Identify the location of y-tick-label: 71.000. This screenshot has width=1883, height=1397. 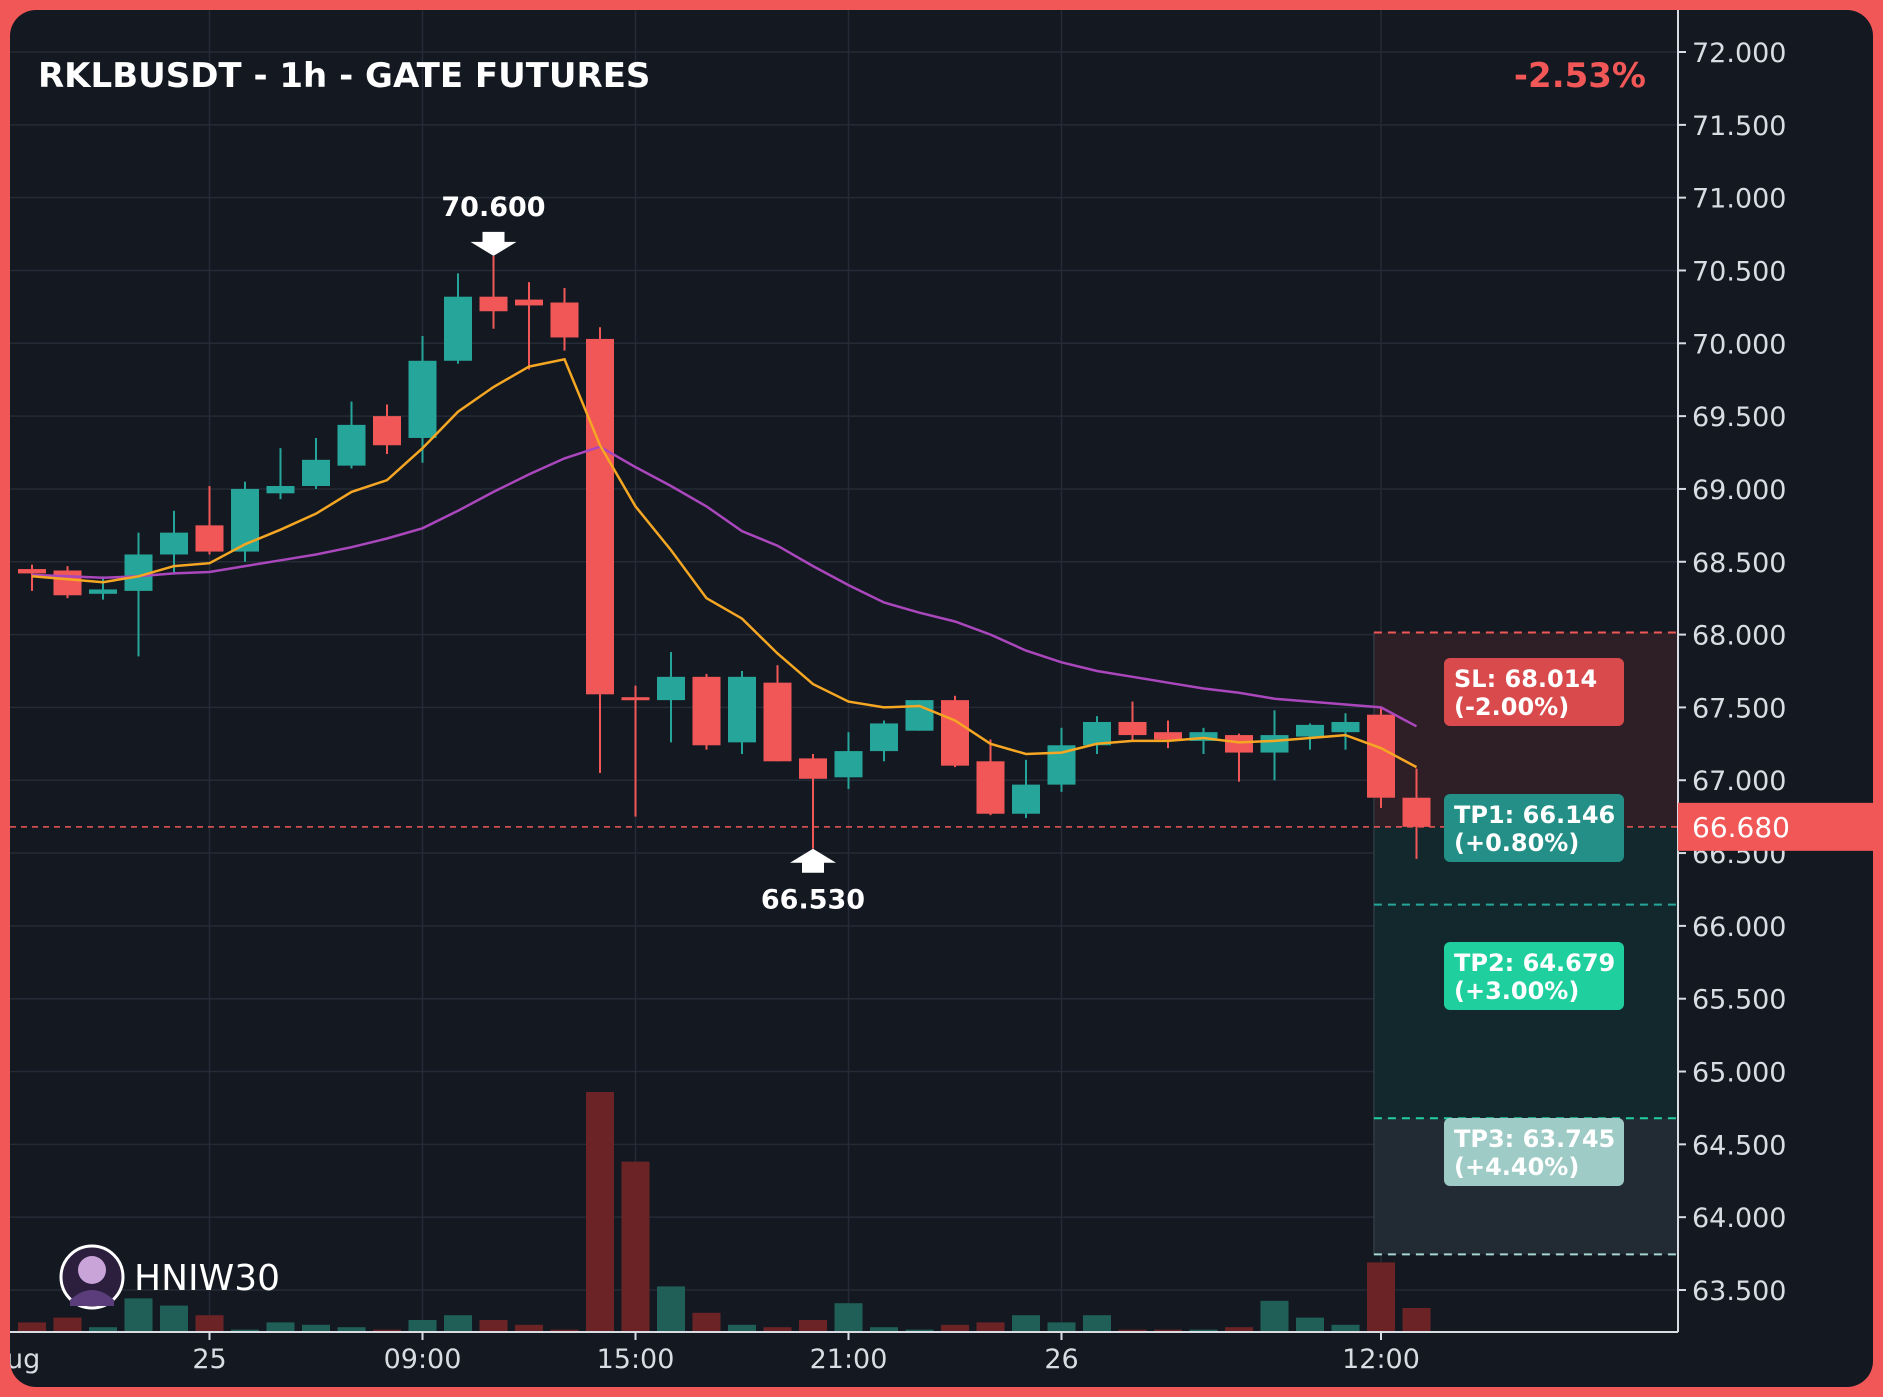
(1739, 199).